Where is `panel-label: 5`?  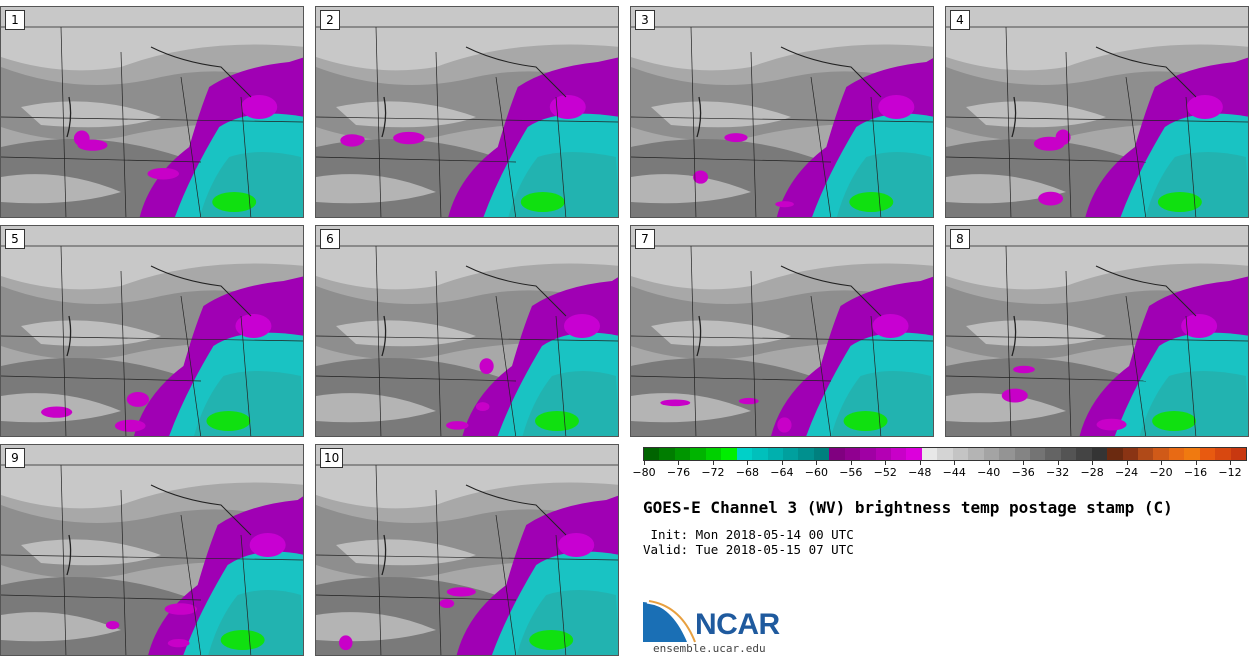 panel-label: 5 is located at coordinates (15, 239).